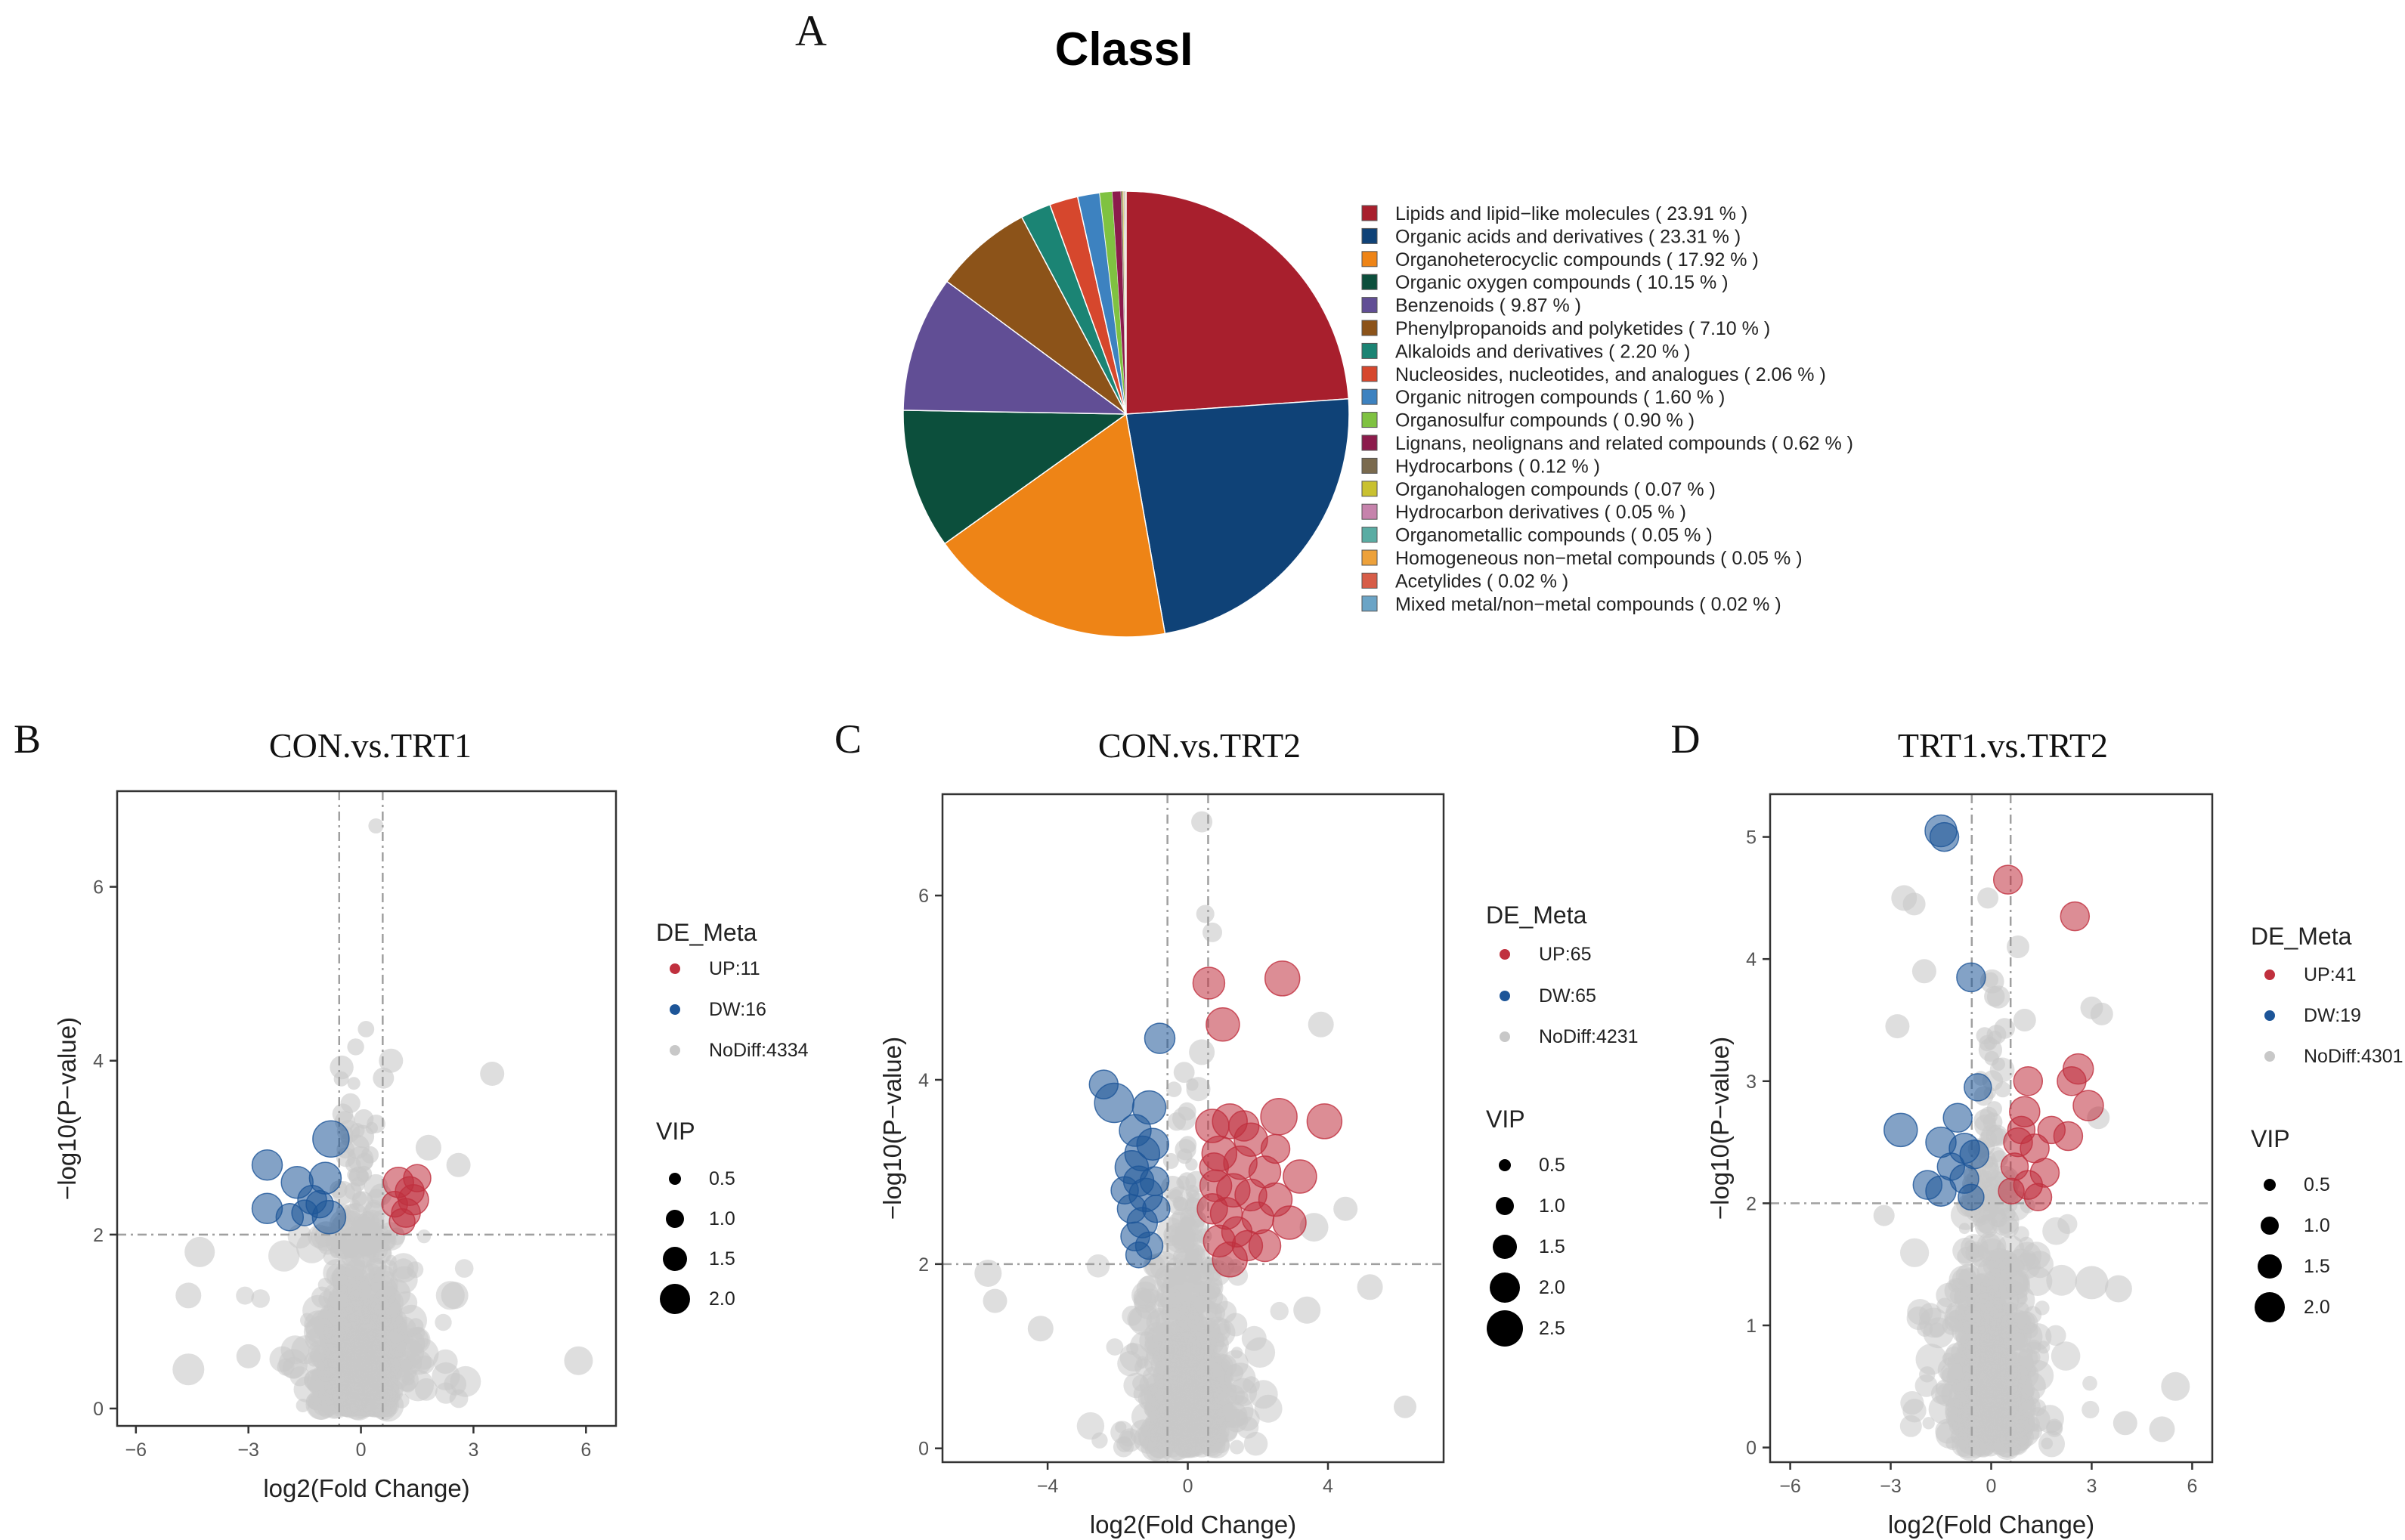 Image resolution: width=2405 pixels, height=1540 pixels. I want to click on x-tick-label: 4, so click(1328, 1486).